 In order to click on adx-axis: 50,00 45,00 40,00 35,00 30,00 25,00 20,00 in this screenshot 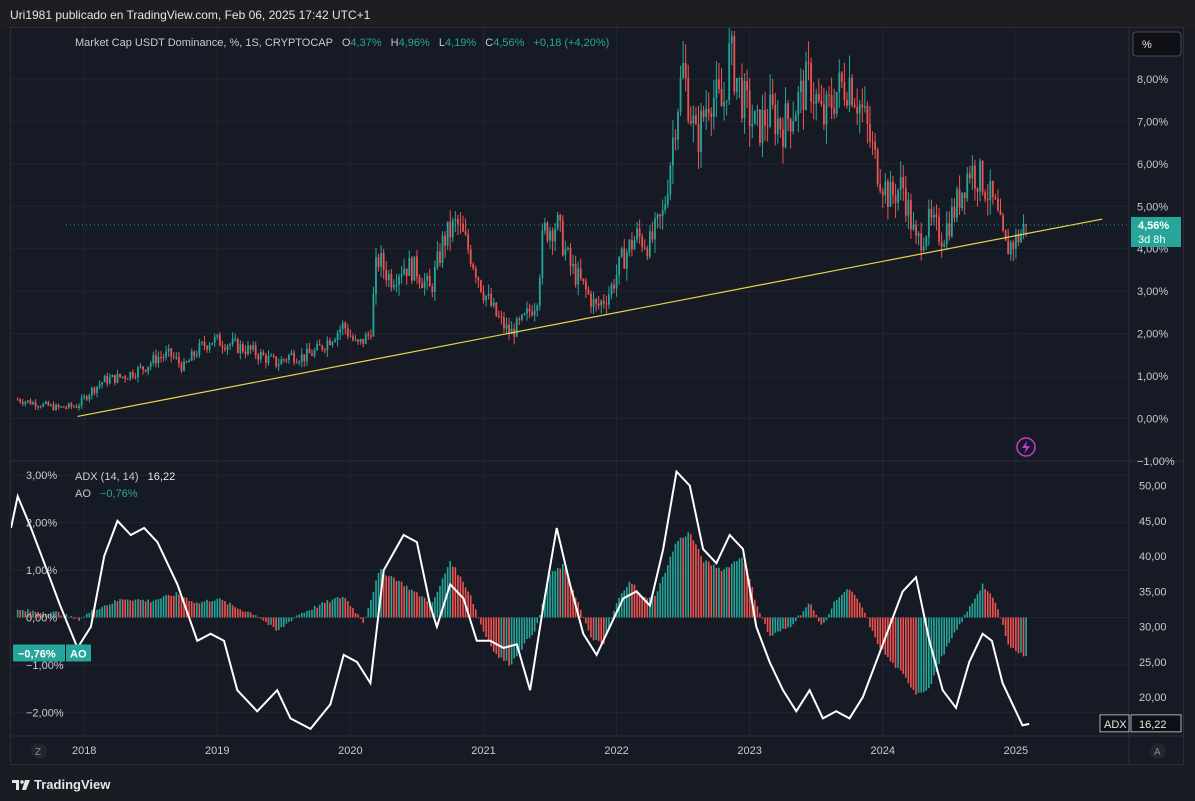, I will do `click(1153, 593)`.